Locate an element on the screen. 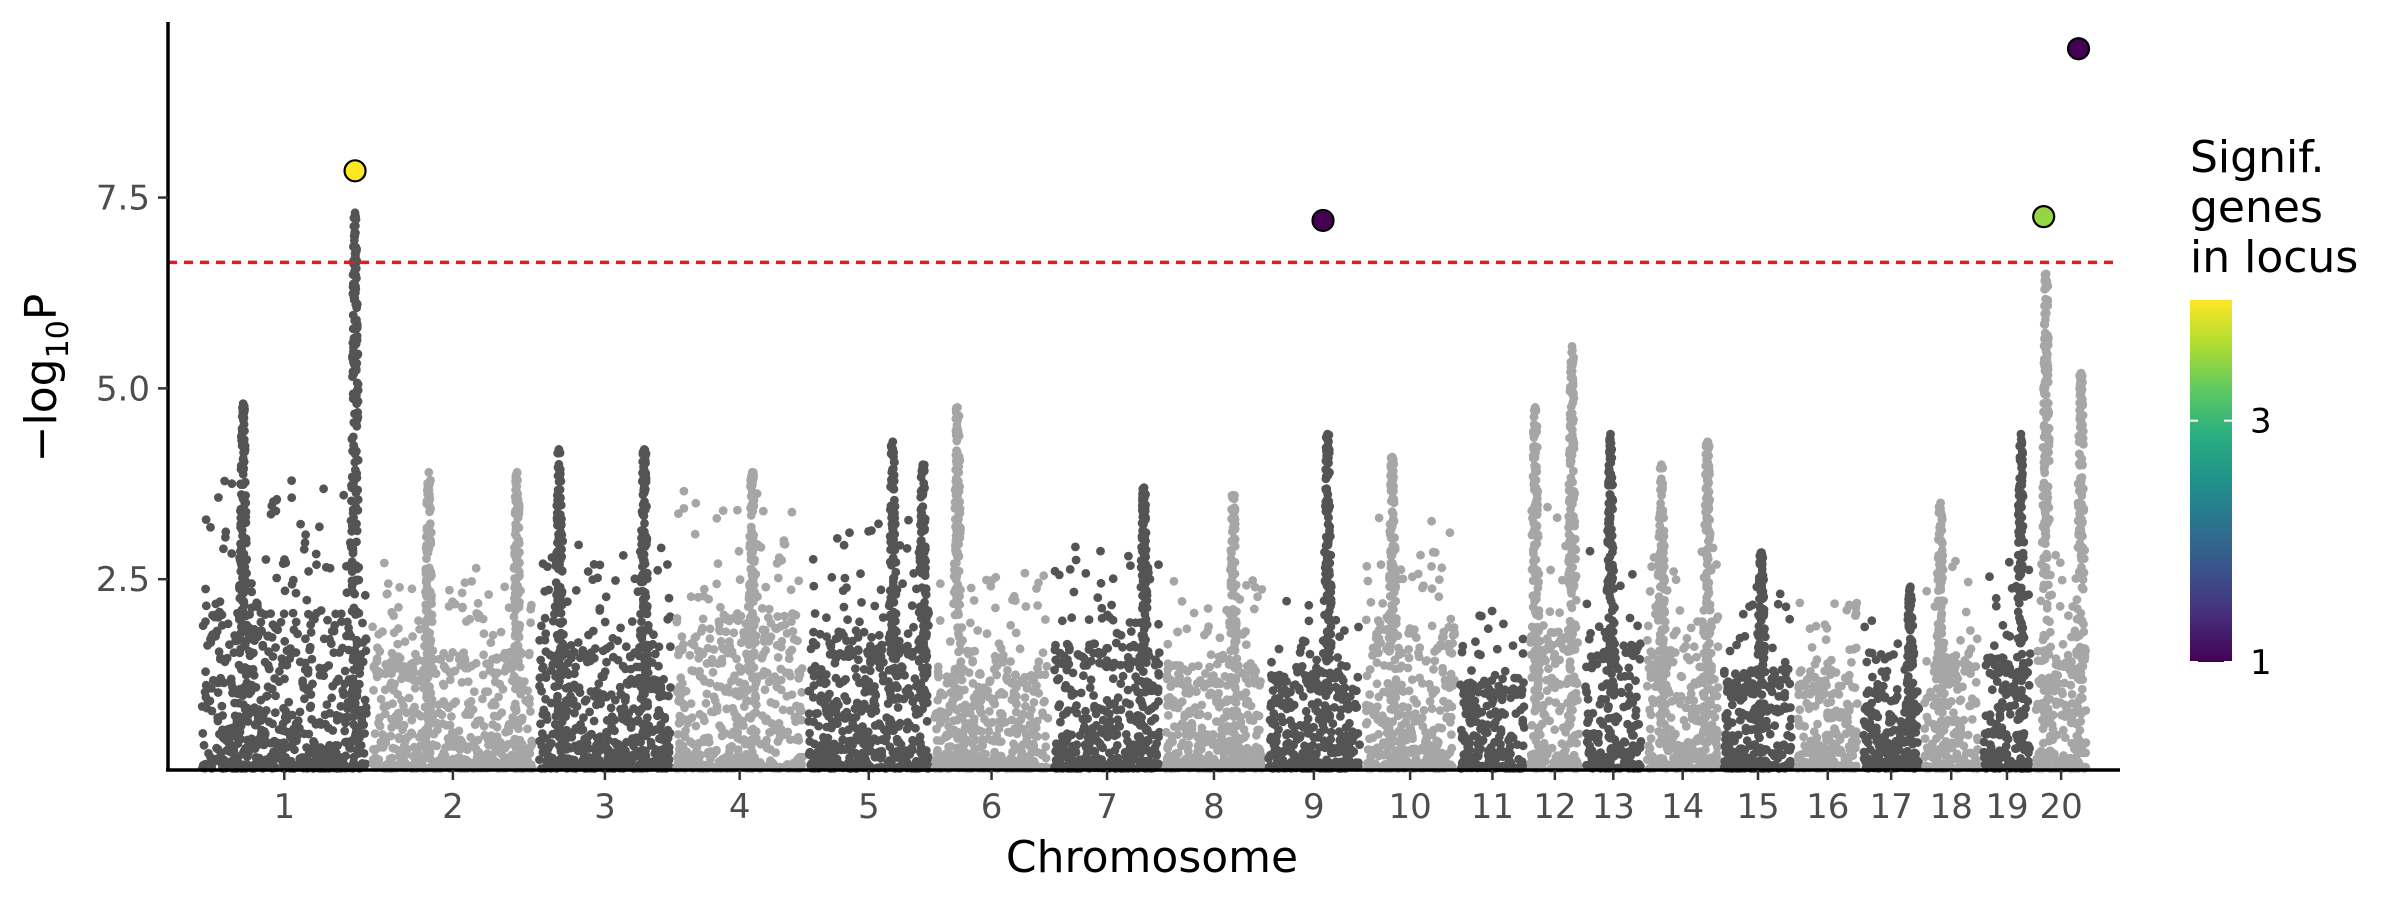 The height and width of the screenshot is (900, 2400). legend-title-line-3: in locus is located at coordinates (2274, 257).